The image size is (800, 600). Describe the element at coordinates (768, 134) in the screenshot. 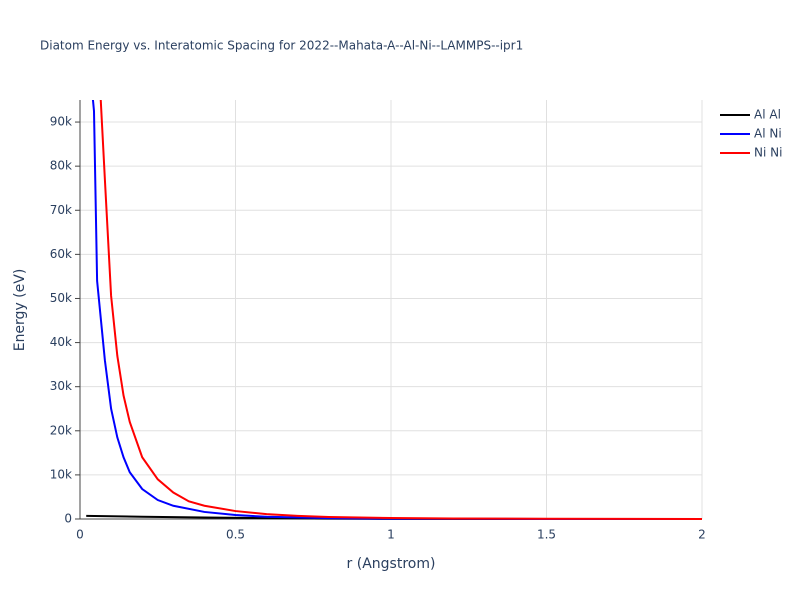

I see `legend-label: Al Ni` at that location.